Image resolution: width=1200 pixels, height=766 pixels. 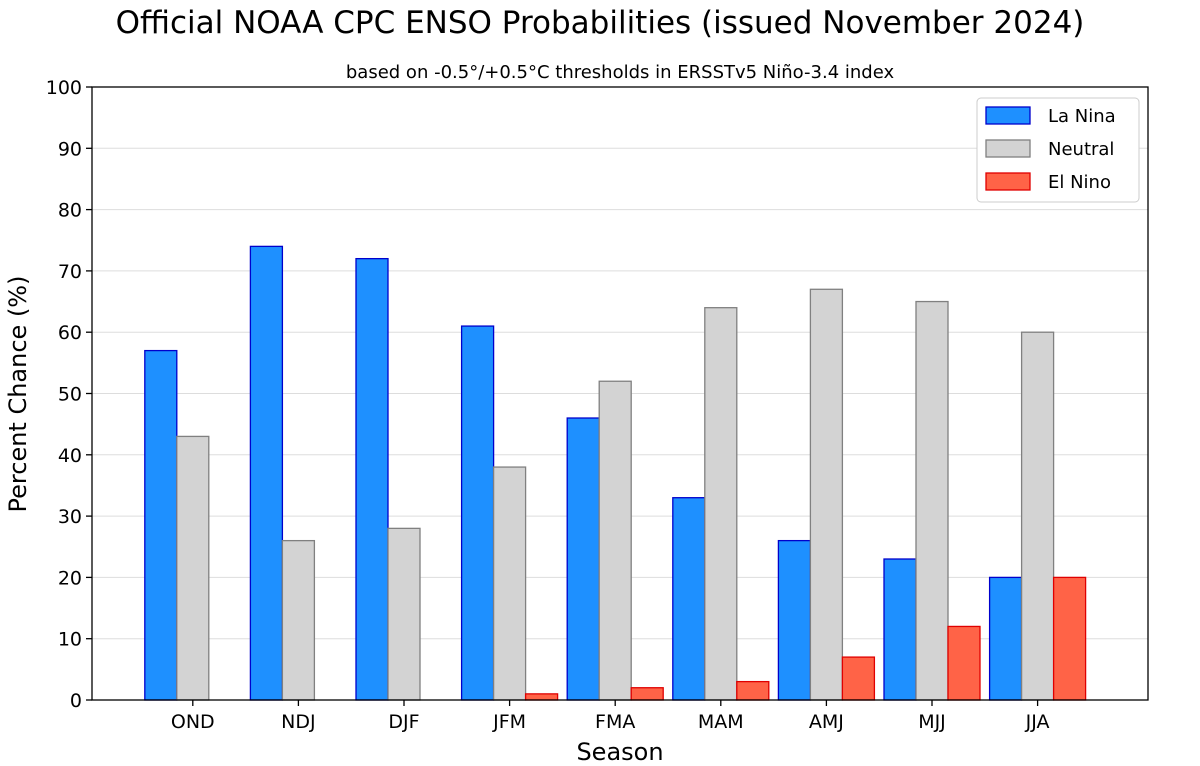 I want to click on legend-label: La Nina, so click(x=1082, y=116).